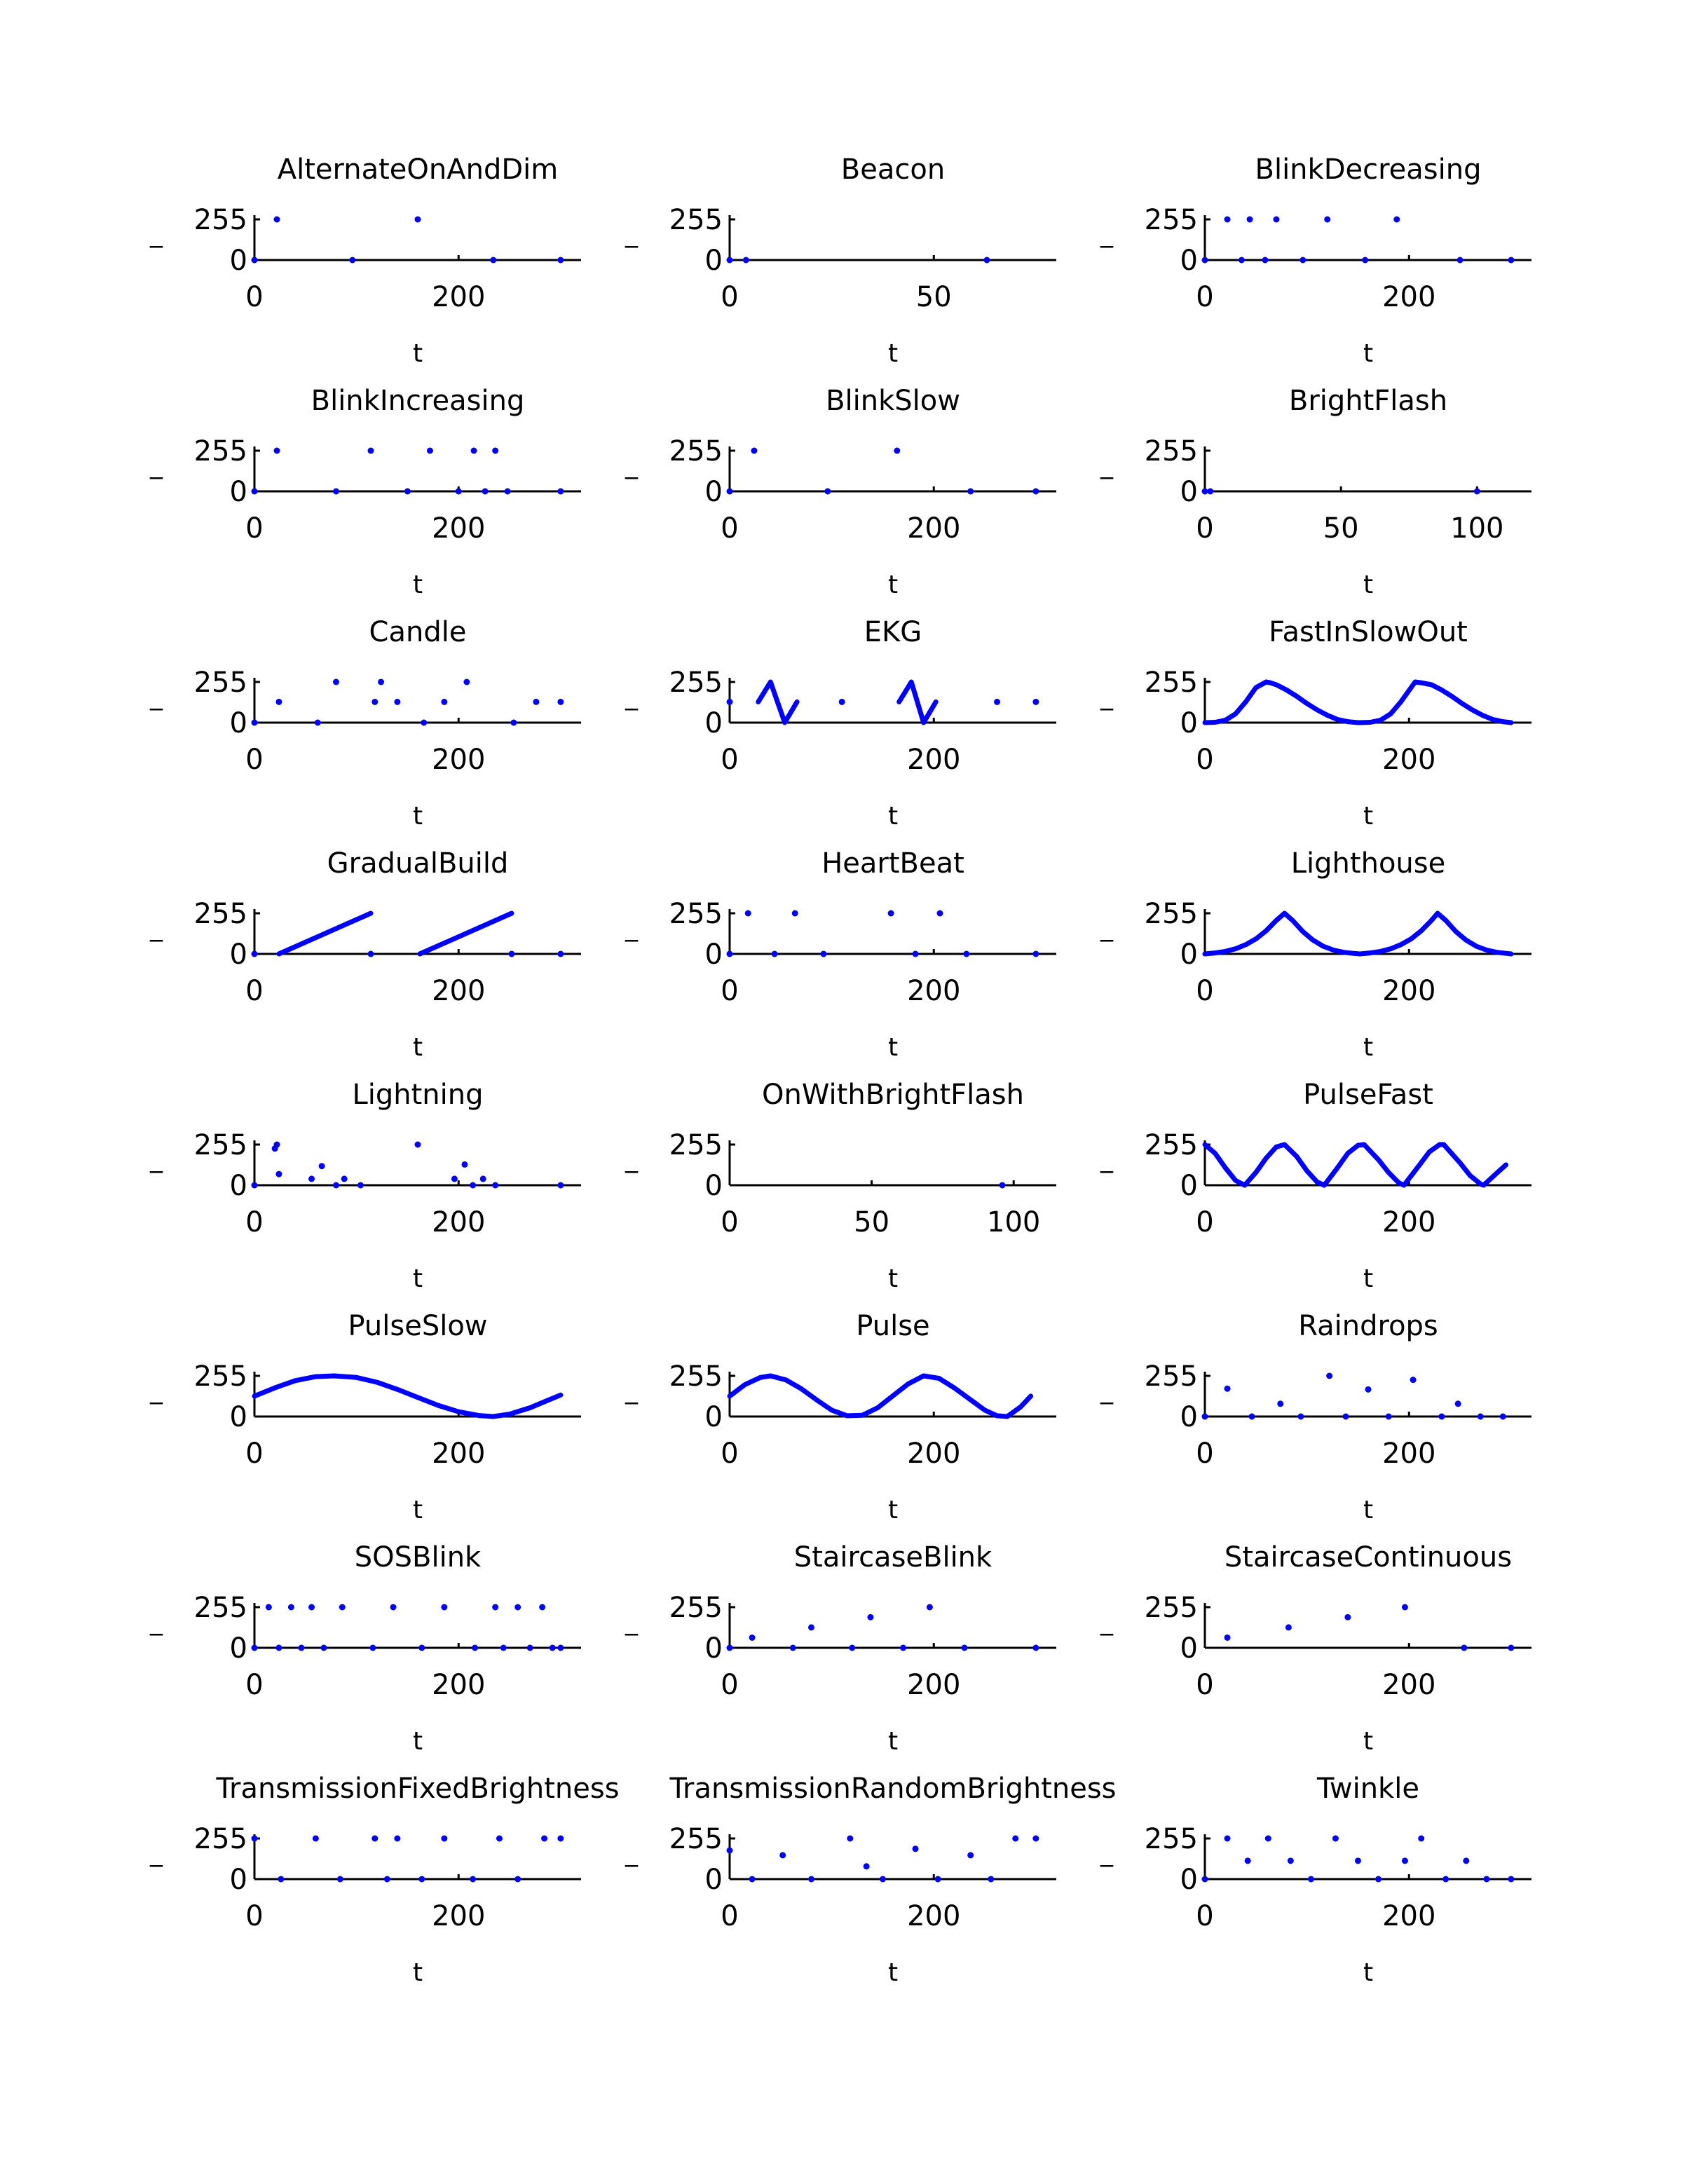 The image size is (1685, 2184). What do you see at coordinates (841, 492) in the screenshot?
I see `panel-BlinkSlow: BlinkSlow 0 255 0 200 _t` at bounding box center [841, 492].